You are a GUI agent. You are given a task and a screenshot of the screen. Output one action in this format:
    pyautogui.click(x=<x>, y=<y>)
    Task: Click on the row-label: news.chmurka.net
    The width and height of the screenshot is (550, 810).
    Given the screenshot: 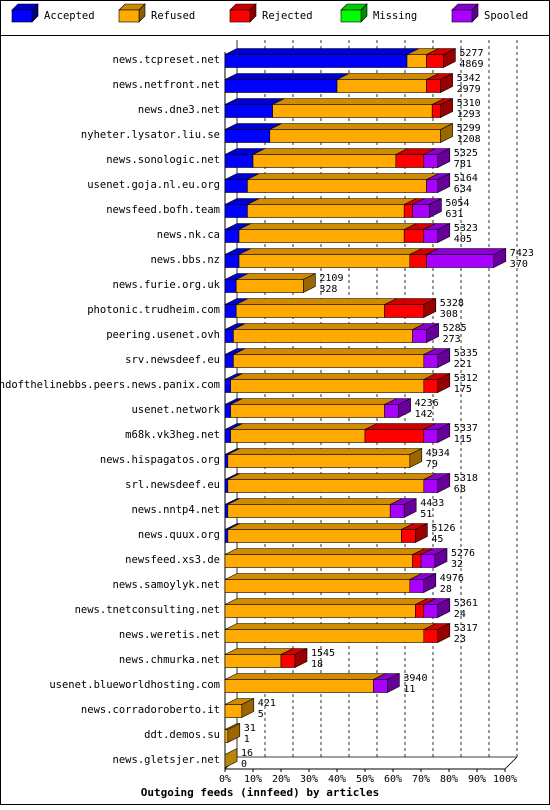 What is the action you would take?
    pyautogui.click(x=169, y=660)
    